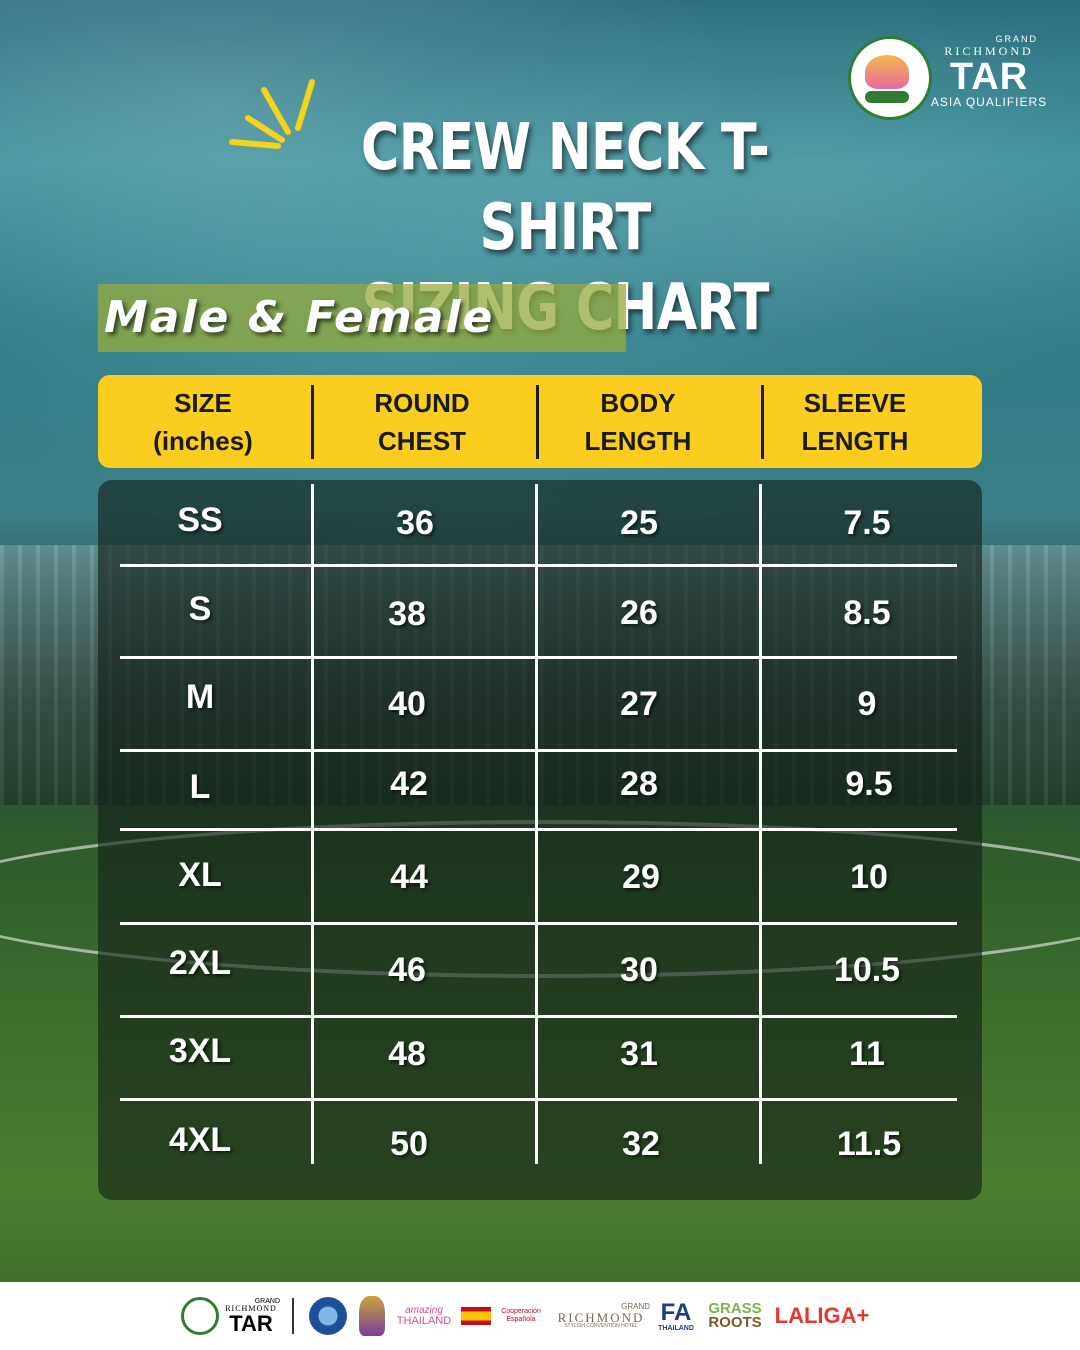 Image resolution: width=1080 pixels, height=1350 pixels. Describe the element at coordinates (328, 1316) in the screenshot. I see `seal-icon` at that location.